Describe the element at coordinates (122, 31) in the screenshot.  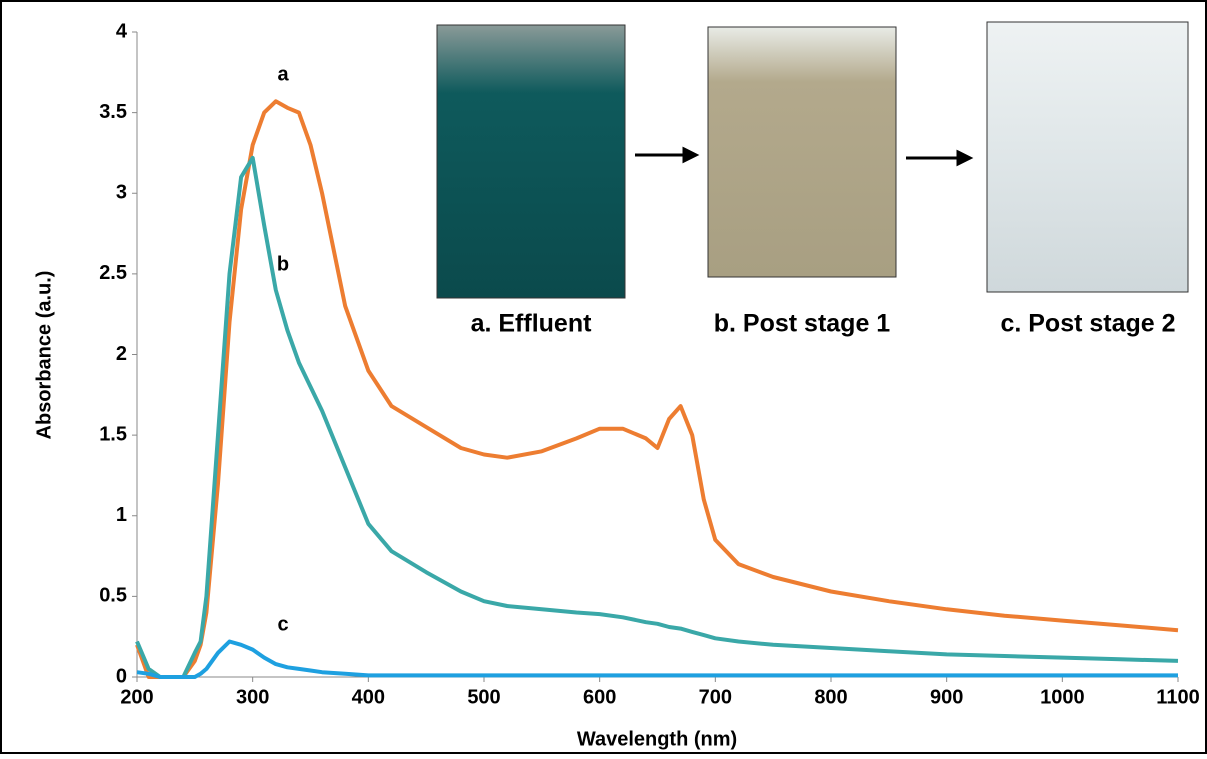
I see `y-tick-label: 4` at that location.